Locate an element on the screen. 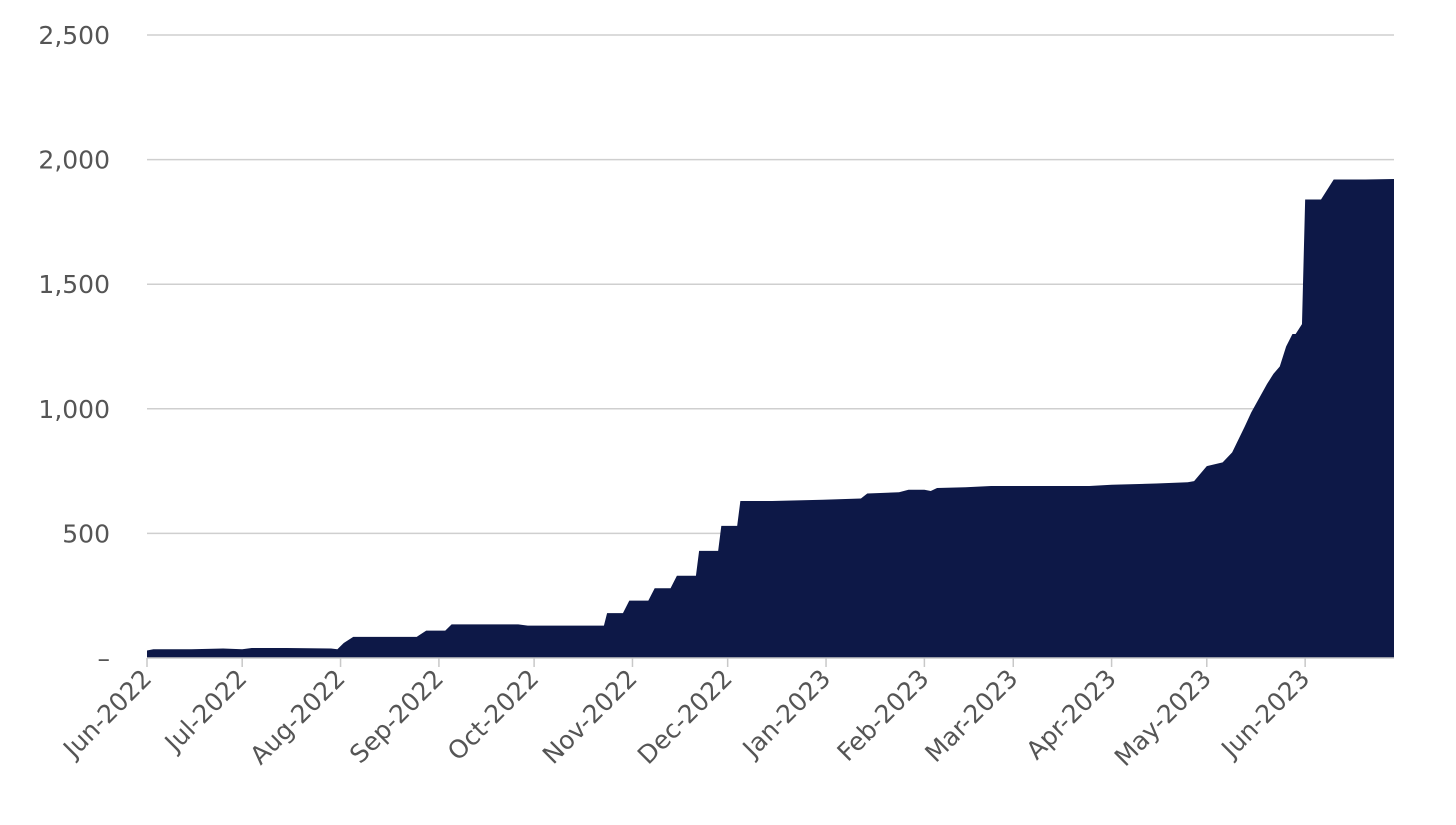  y-tick-label: 500 is located at coordinates (86, 533).